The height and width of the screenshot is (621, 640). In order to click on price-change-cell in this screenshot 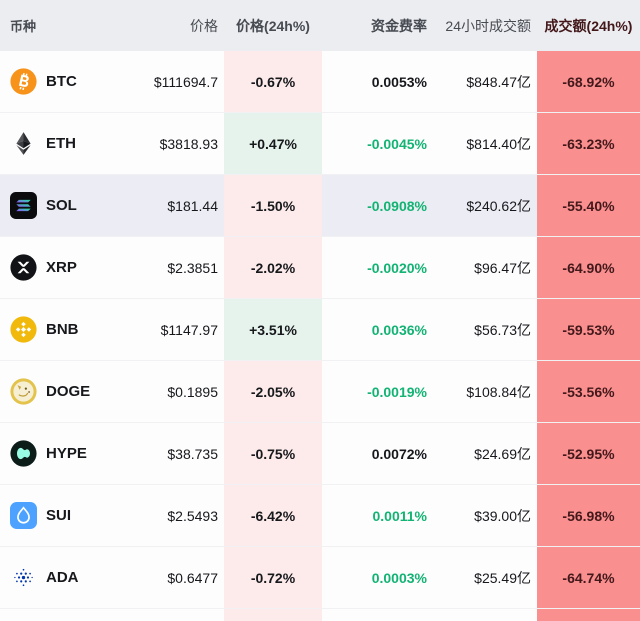, I will do `click(273, 615)`.